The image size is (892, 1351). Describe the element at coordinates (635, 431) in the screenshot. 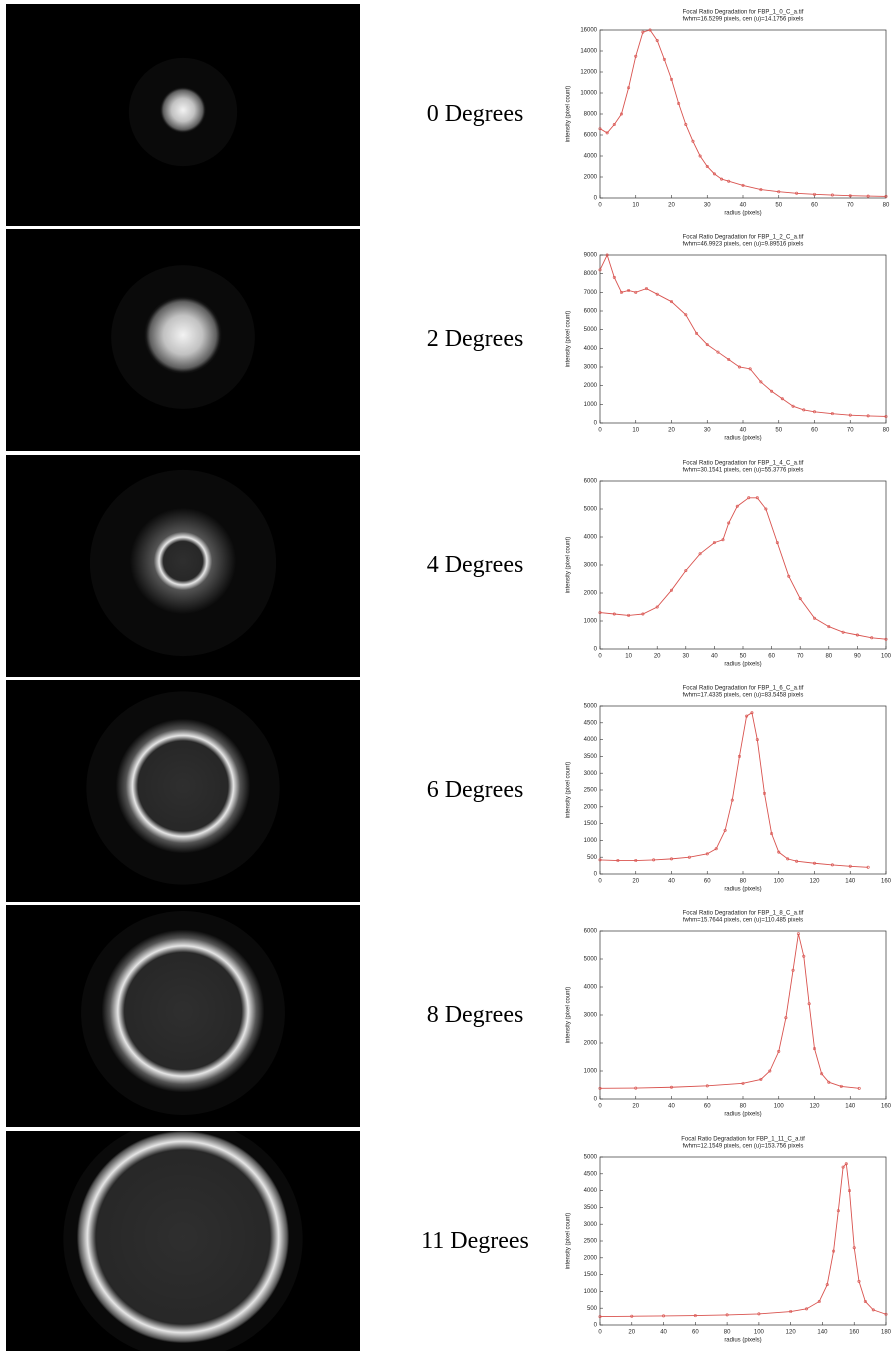

I see `x-tick-label: 10` at that location.